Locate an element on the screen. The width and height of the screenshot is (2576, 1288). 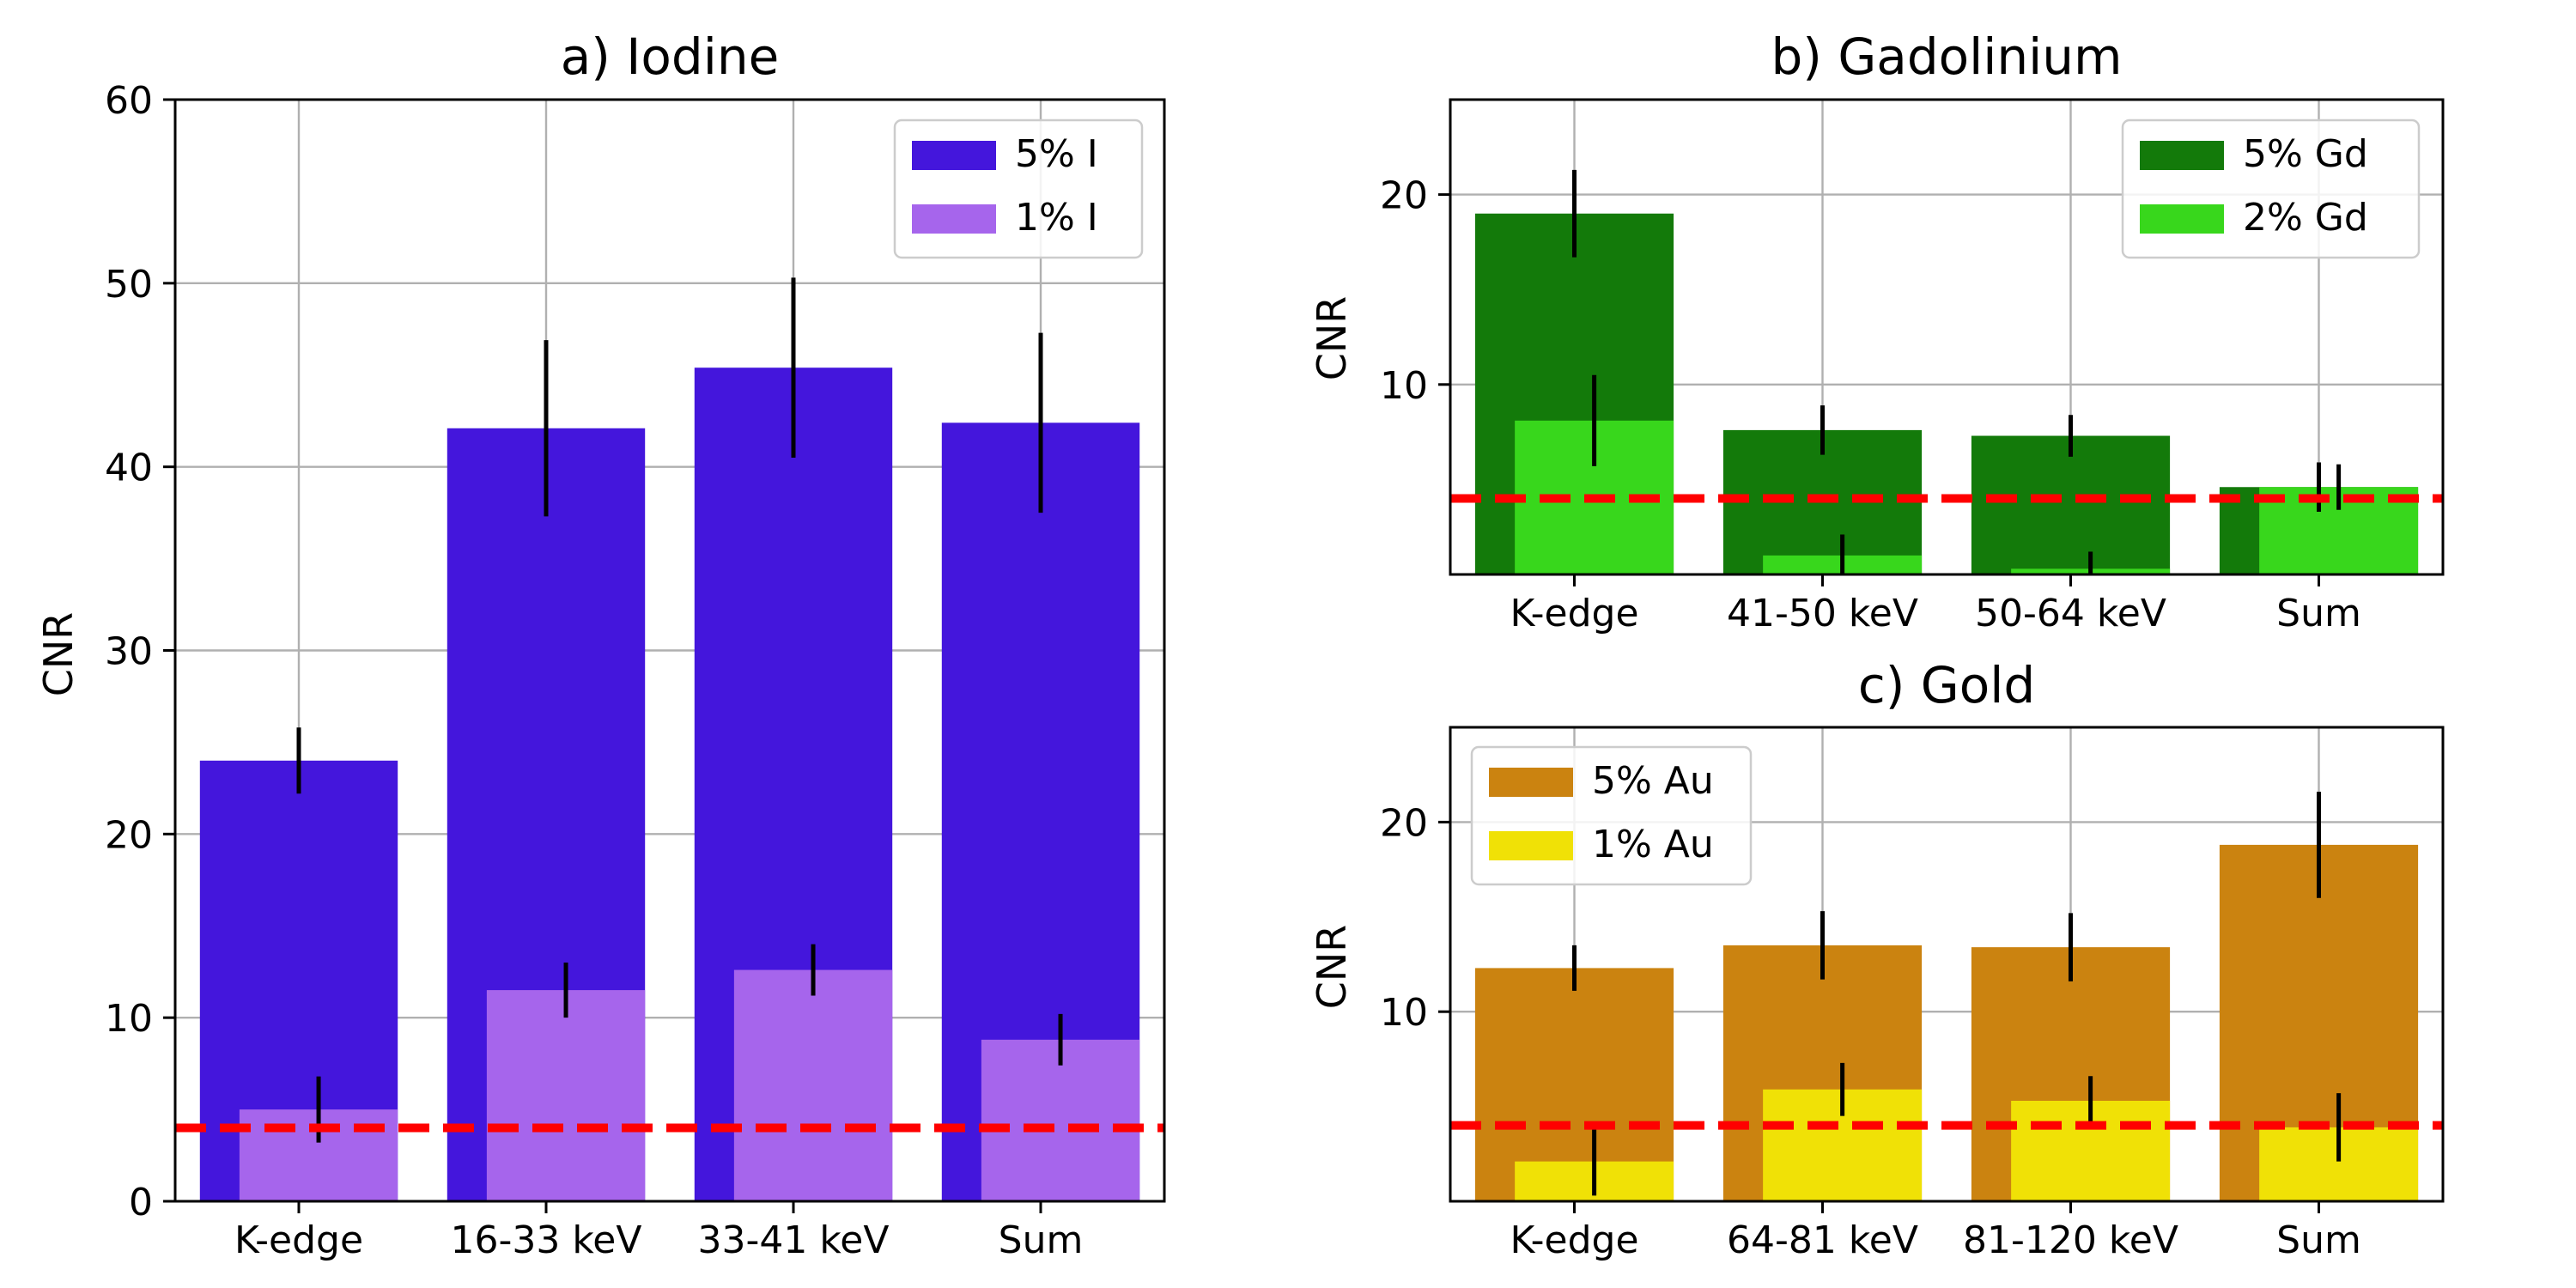
bar-5-gd is located at coordinates (2071, 505).